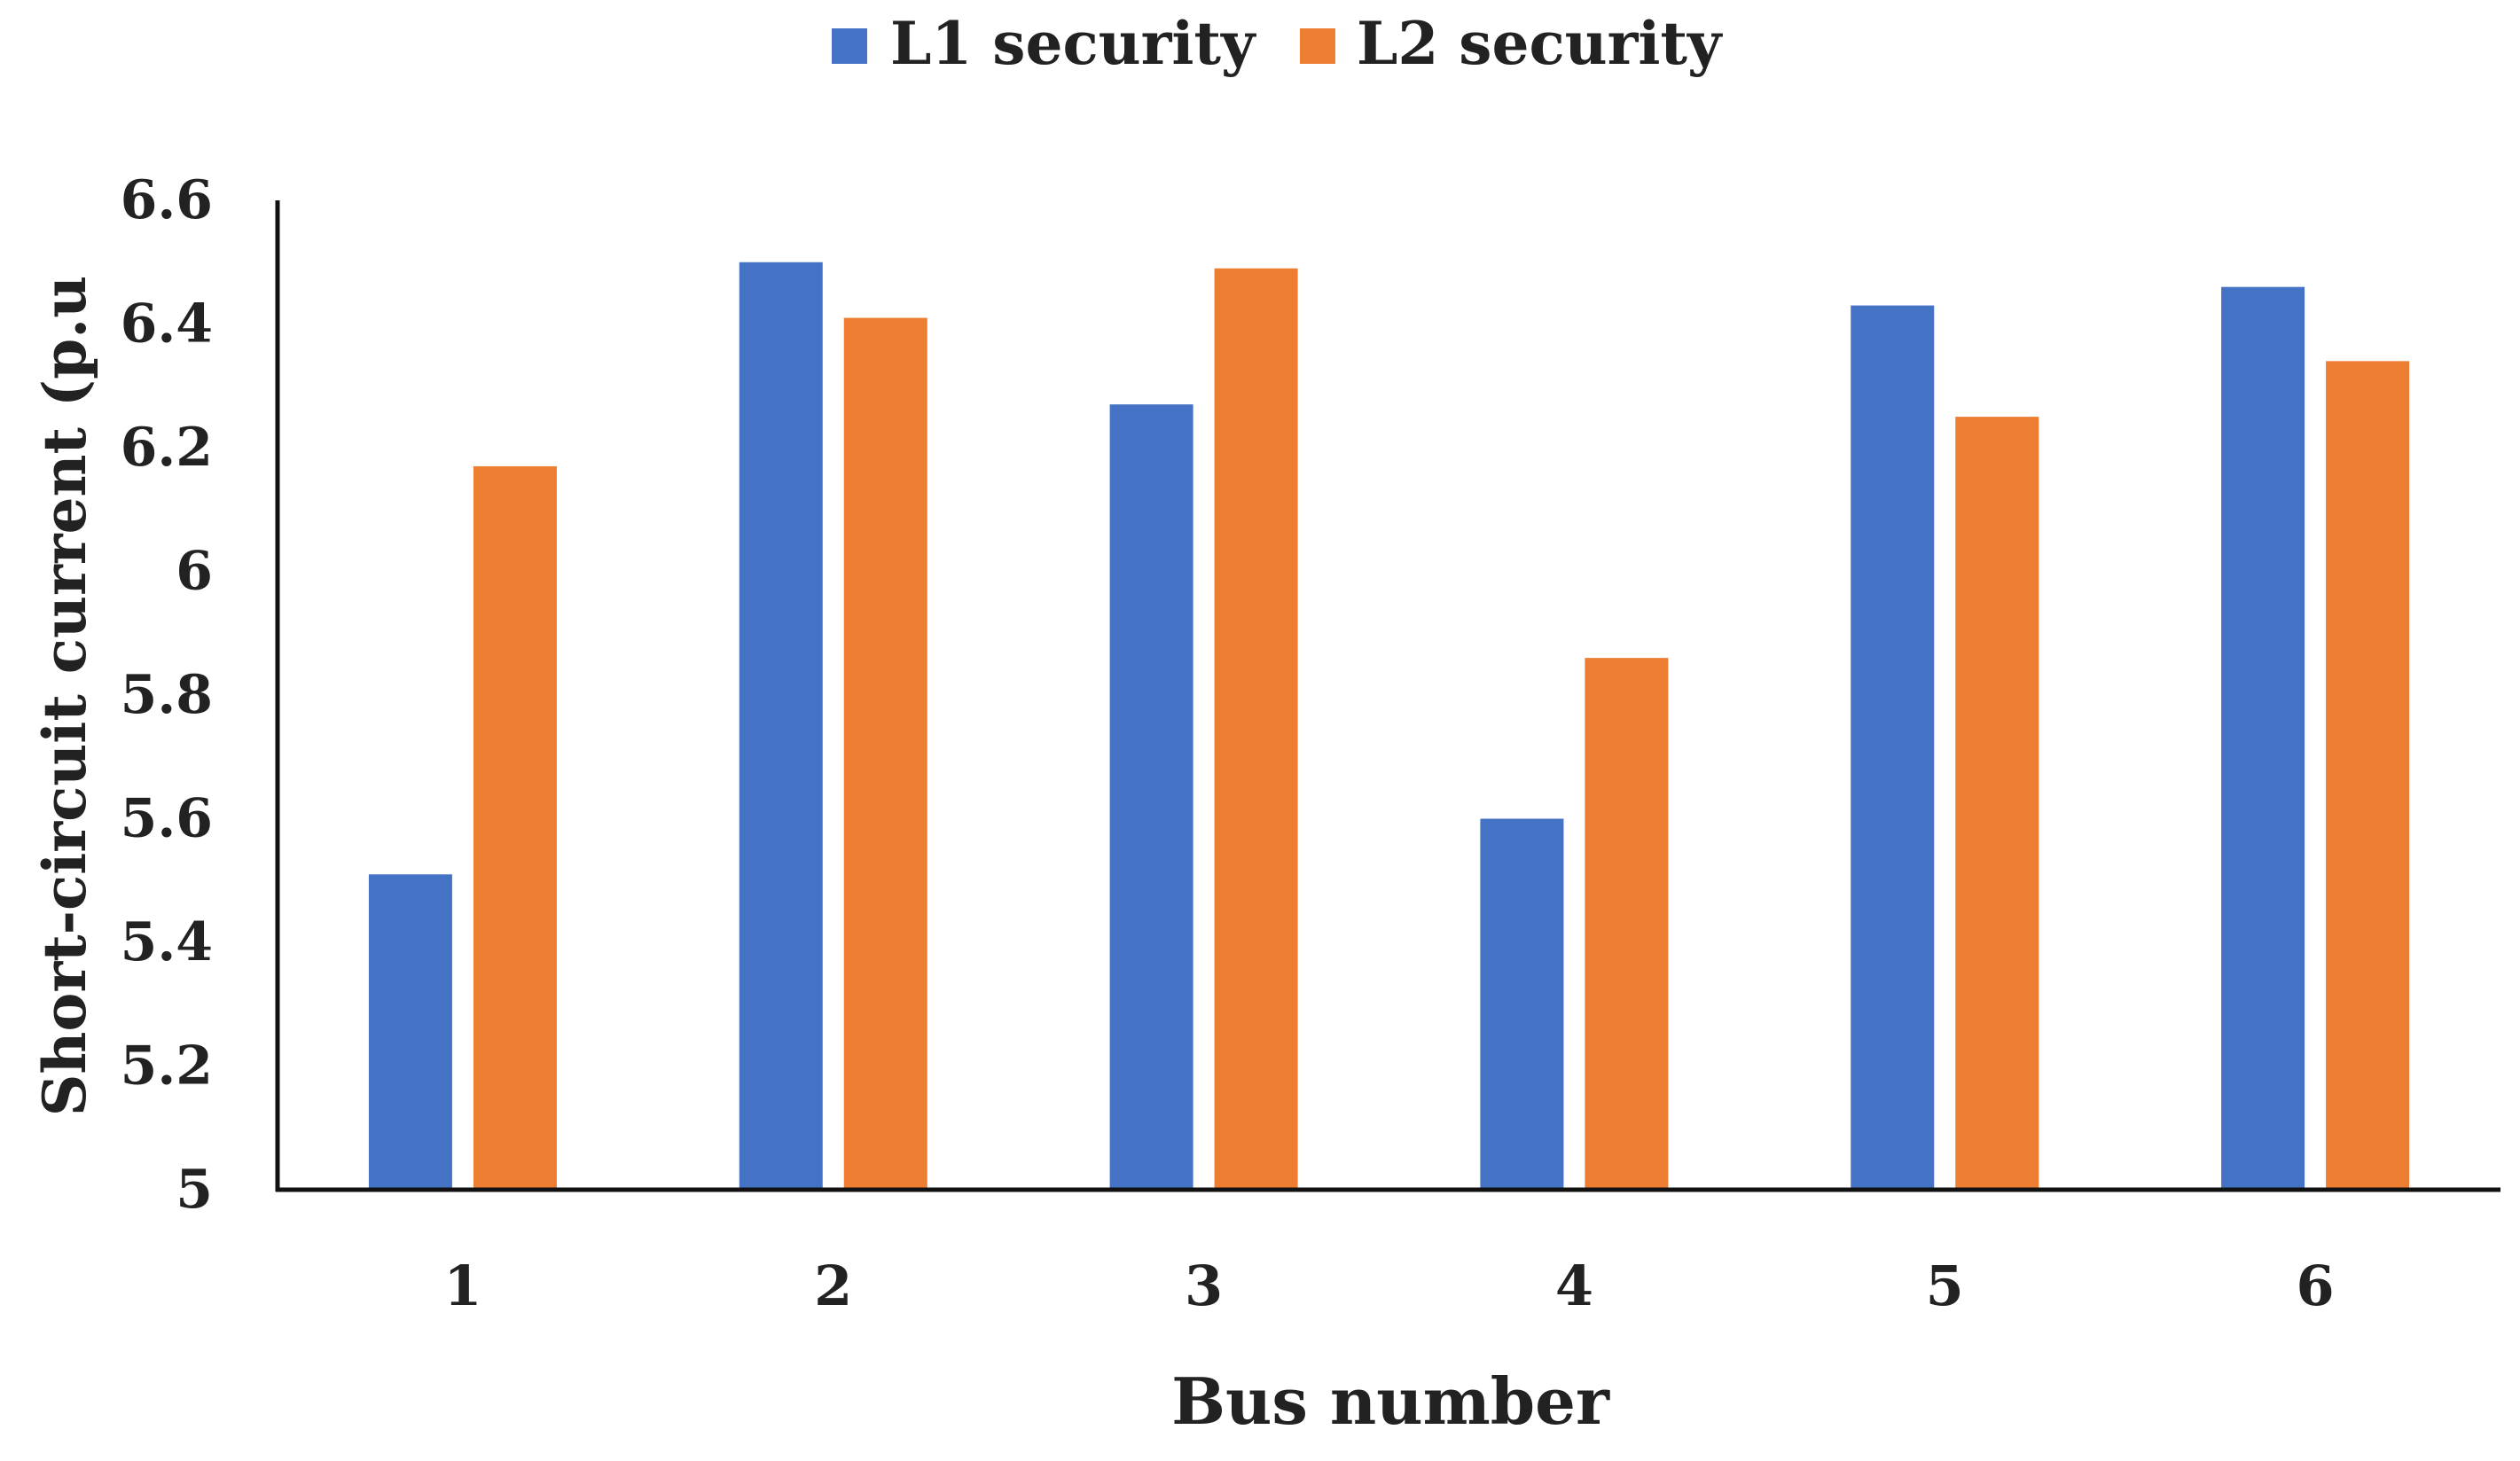  I want to click on legend-label-l1: L1 security, so click(1073, 44).